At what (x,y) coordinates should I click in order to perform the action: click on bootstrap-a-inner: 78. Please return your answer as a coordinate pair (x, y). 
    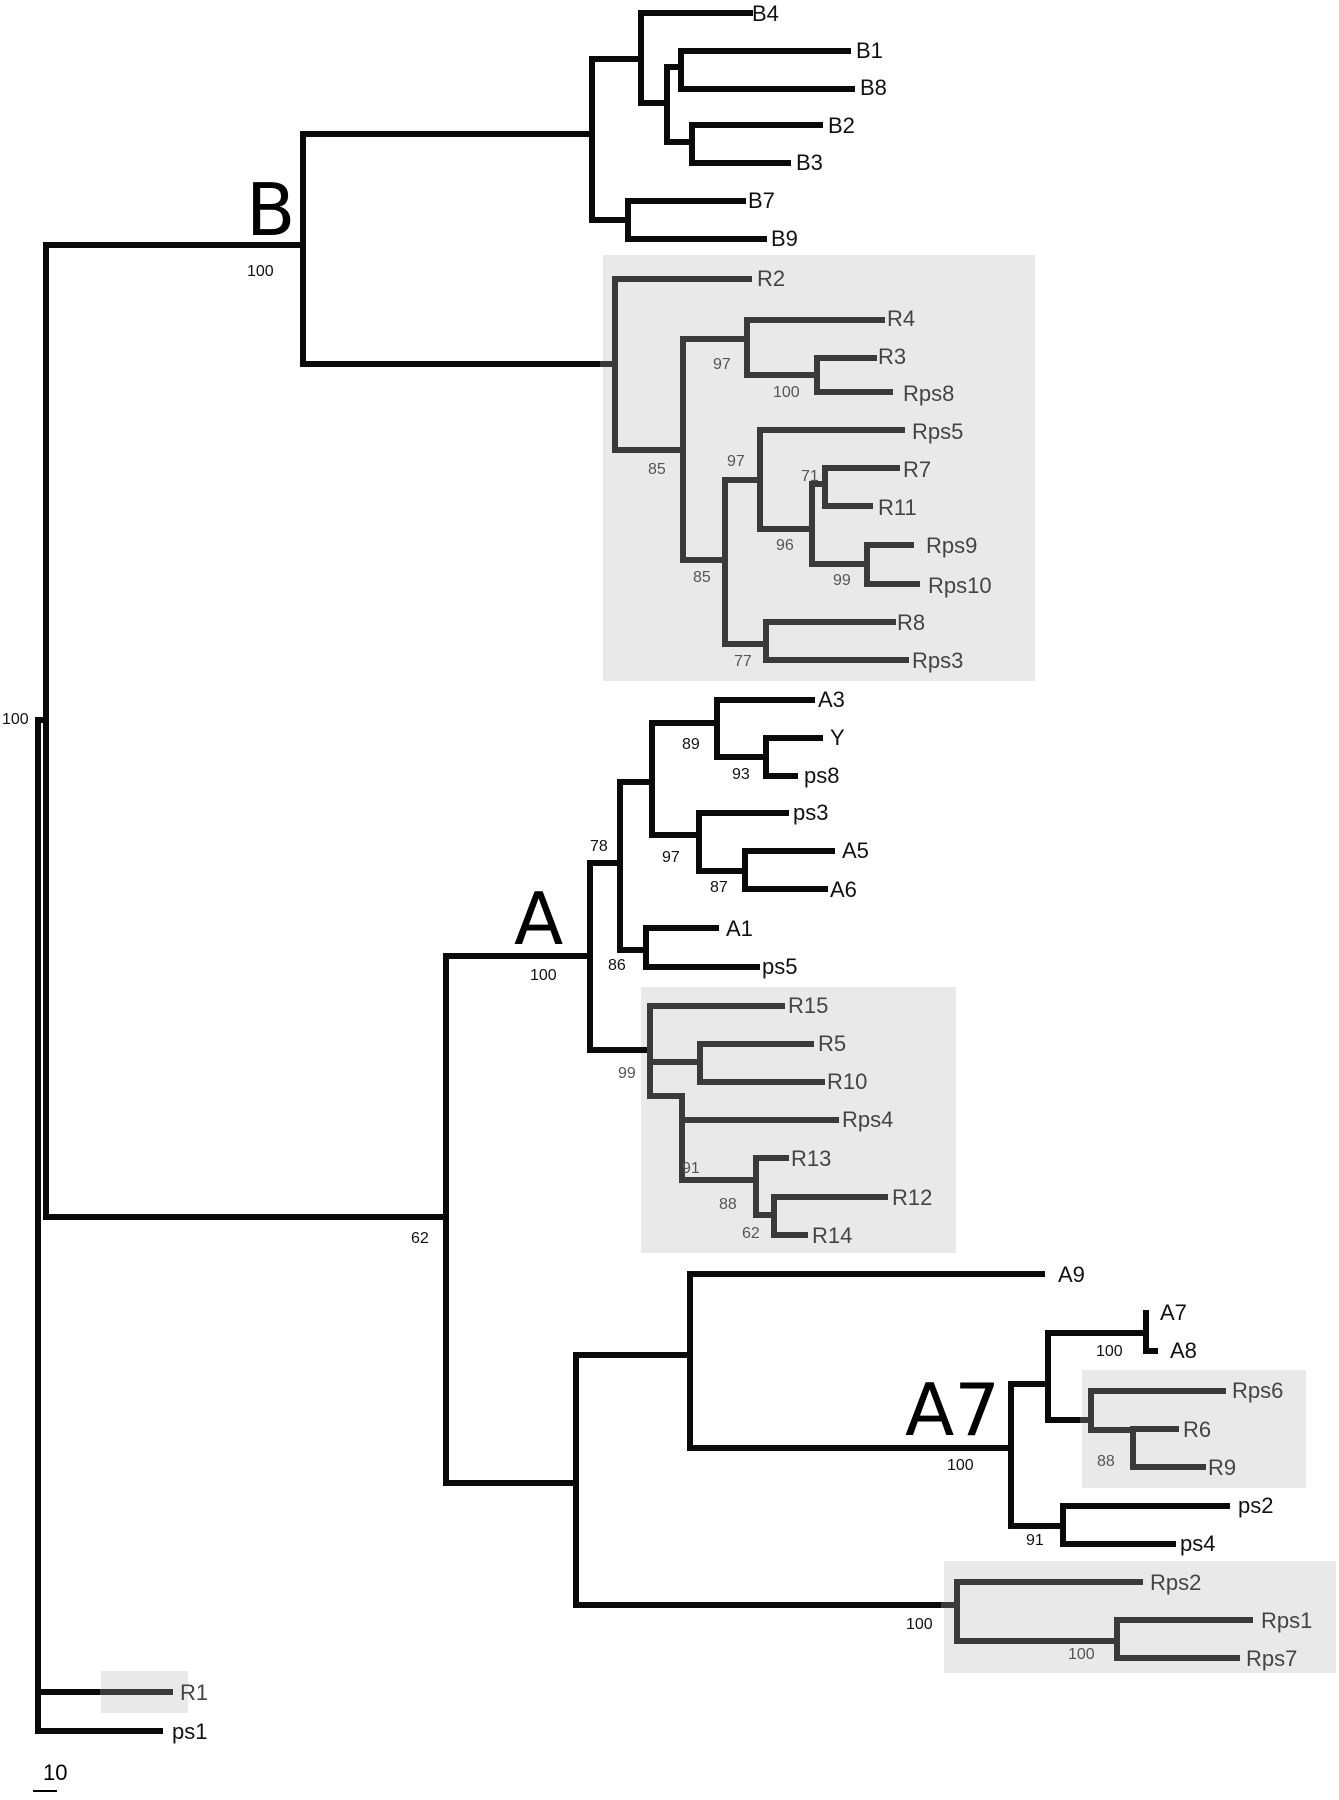
    Looking at the image, I should click on (599, 846).